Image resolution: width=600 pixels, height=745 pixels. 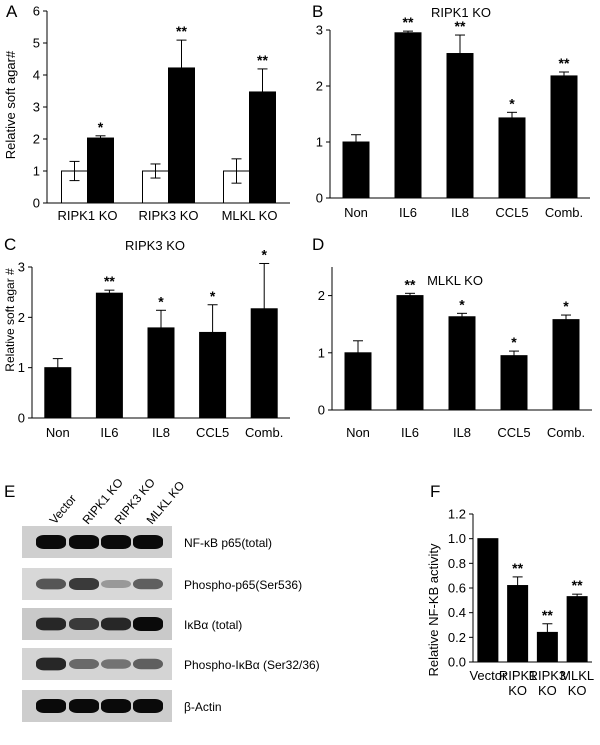 I want to click on category-label: RIPK3 KO, so click(x=169, y=215).